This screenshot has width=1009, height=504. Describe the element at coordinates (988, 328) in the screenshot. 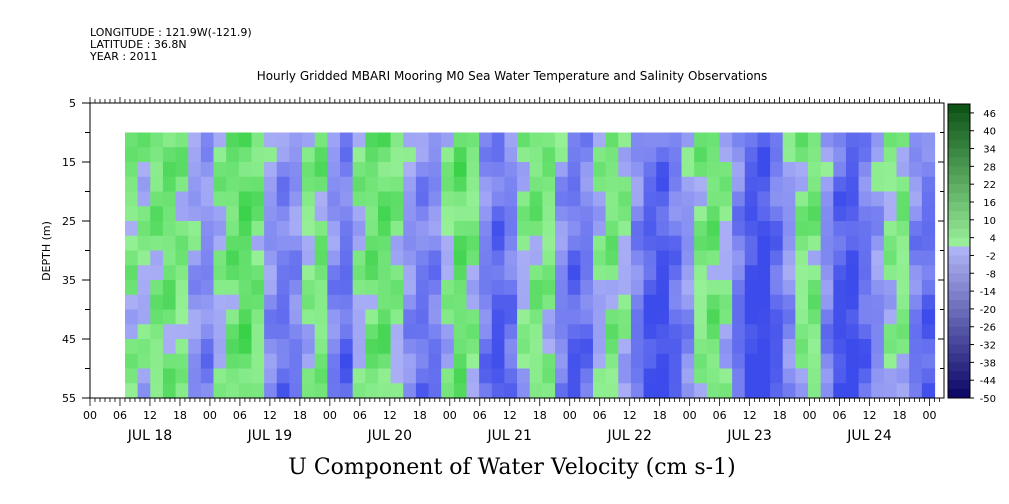

I see `colorbar-label: -26` at that location.